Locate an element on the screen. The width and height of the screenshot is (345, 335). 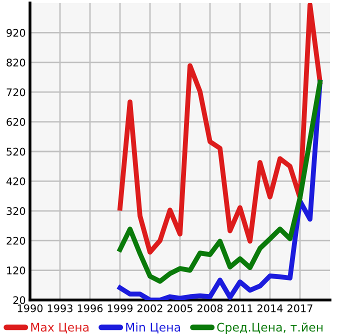
y-tick-label: 420 is located at coordinates (16, 181).